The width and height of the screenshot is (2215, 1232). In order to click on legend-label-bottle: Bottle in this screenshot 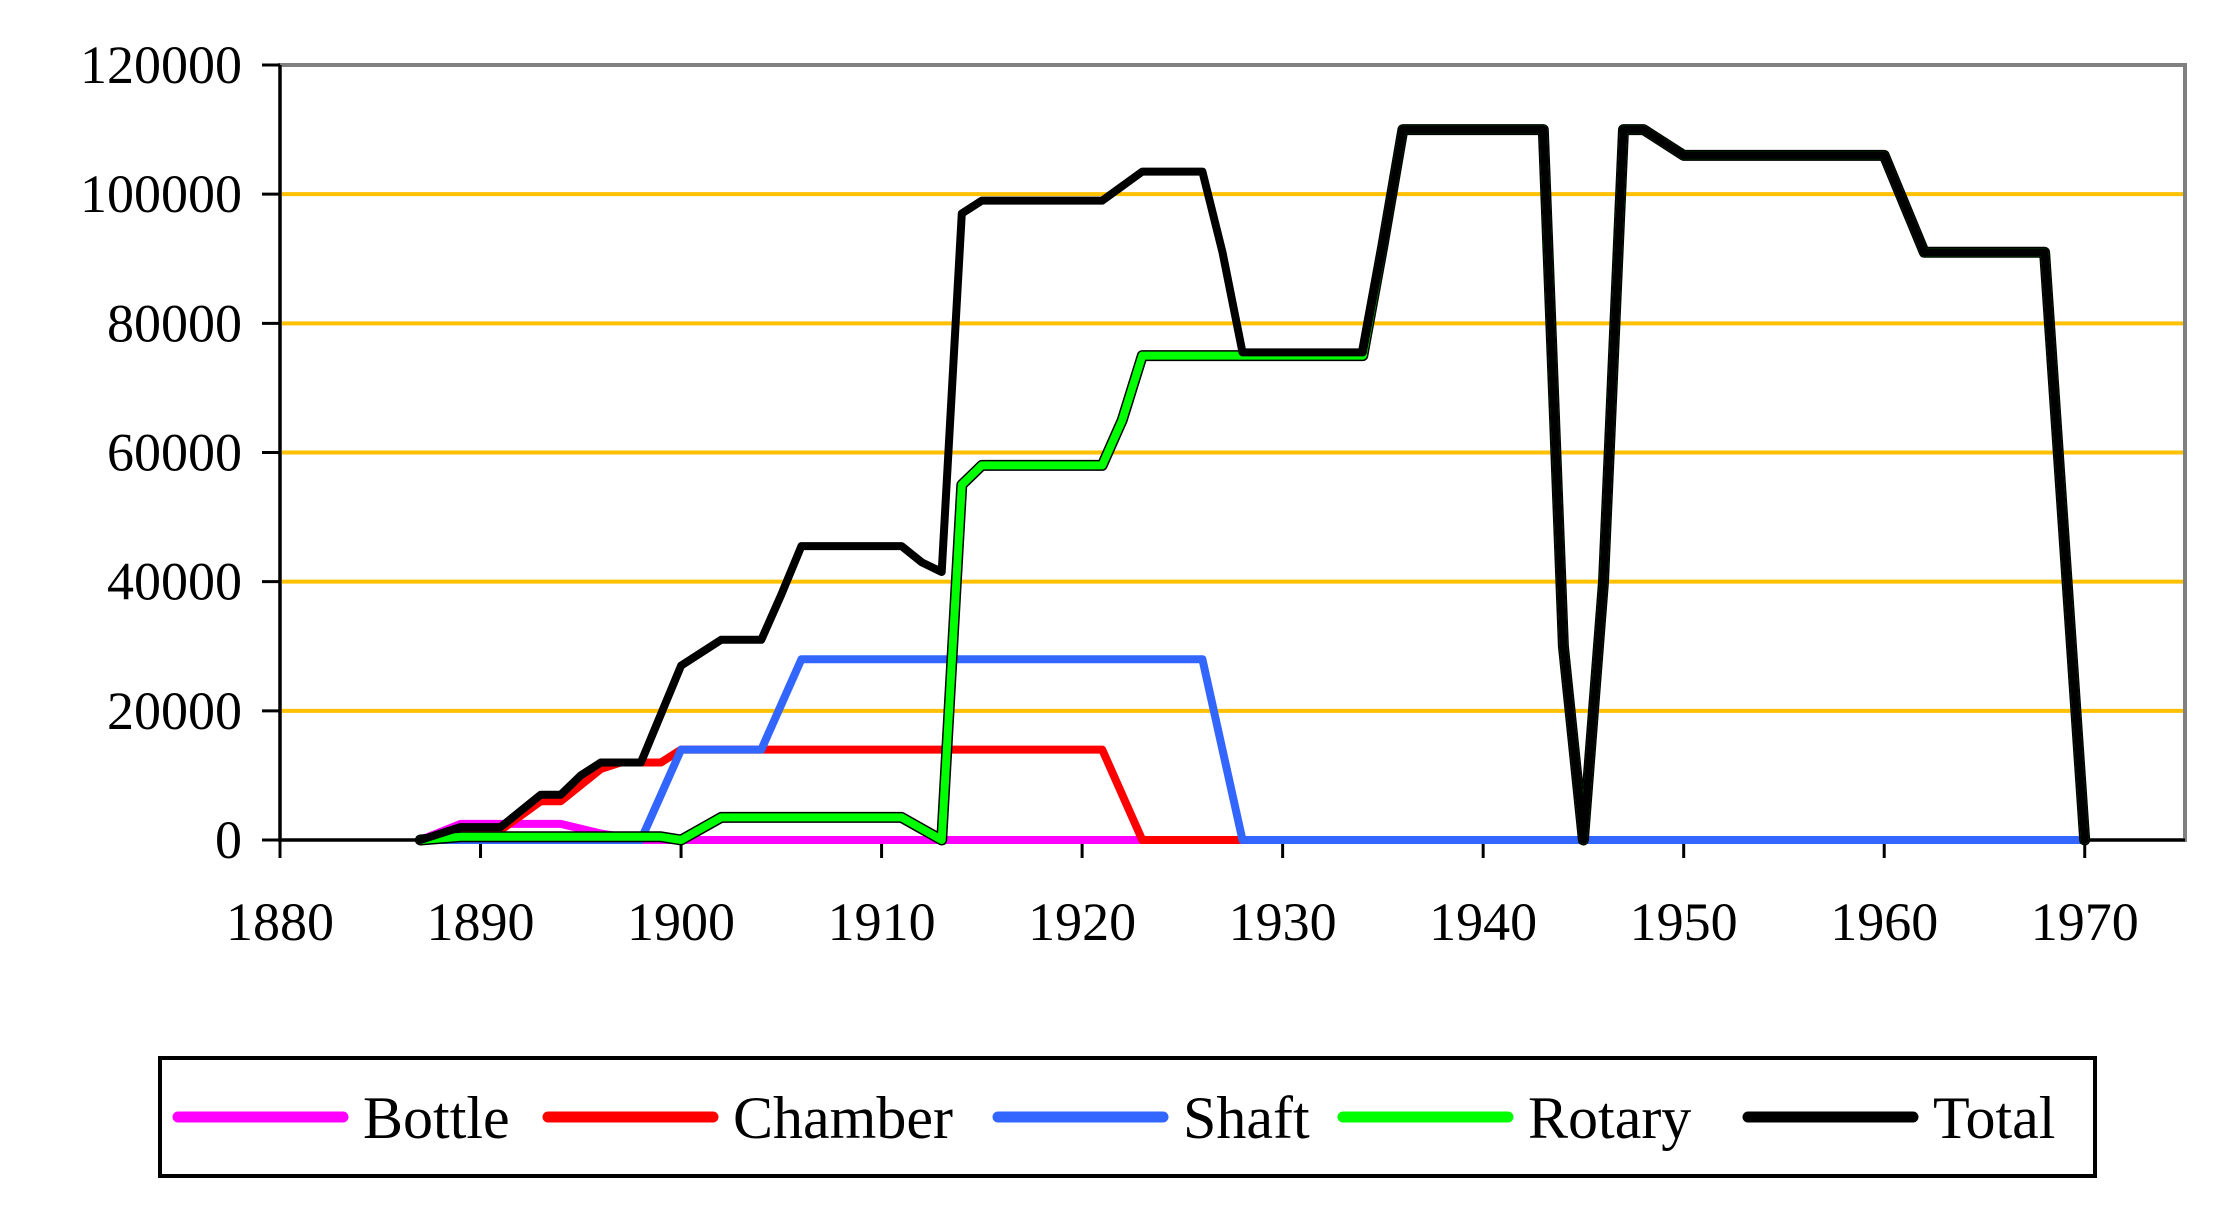, I will do `click(436, 1118)`.